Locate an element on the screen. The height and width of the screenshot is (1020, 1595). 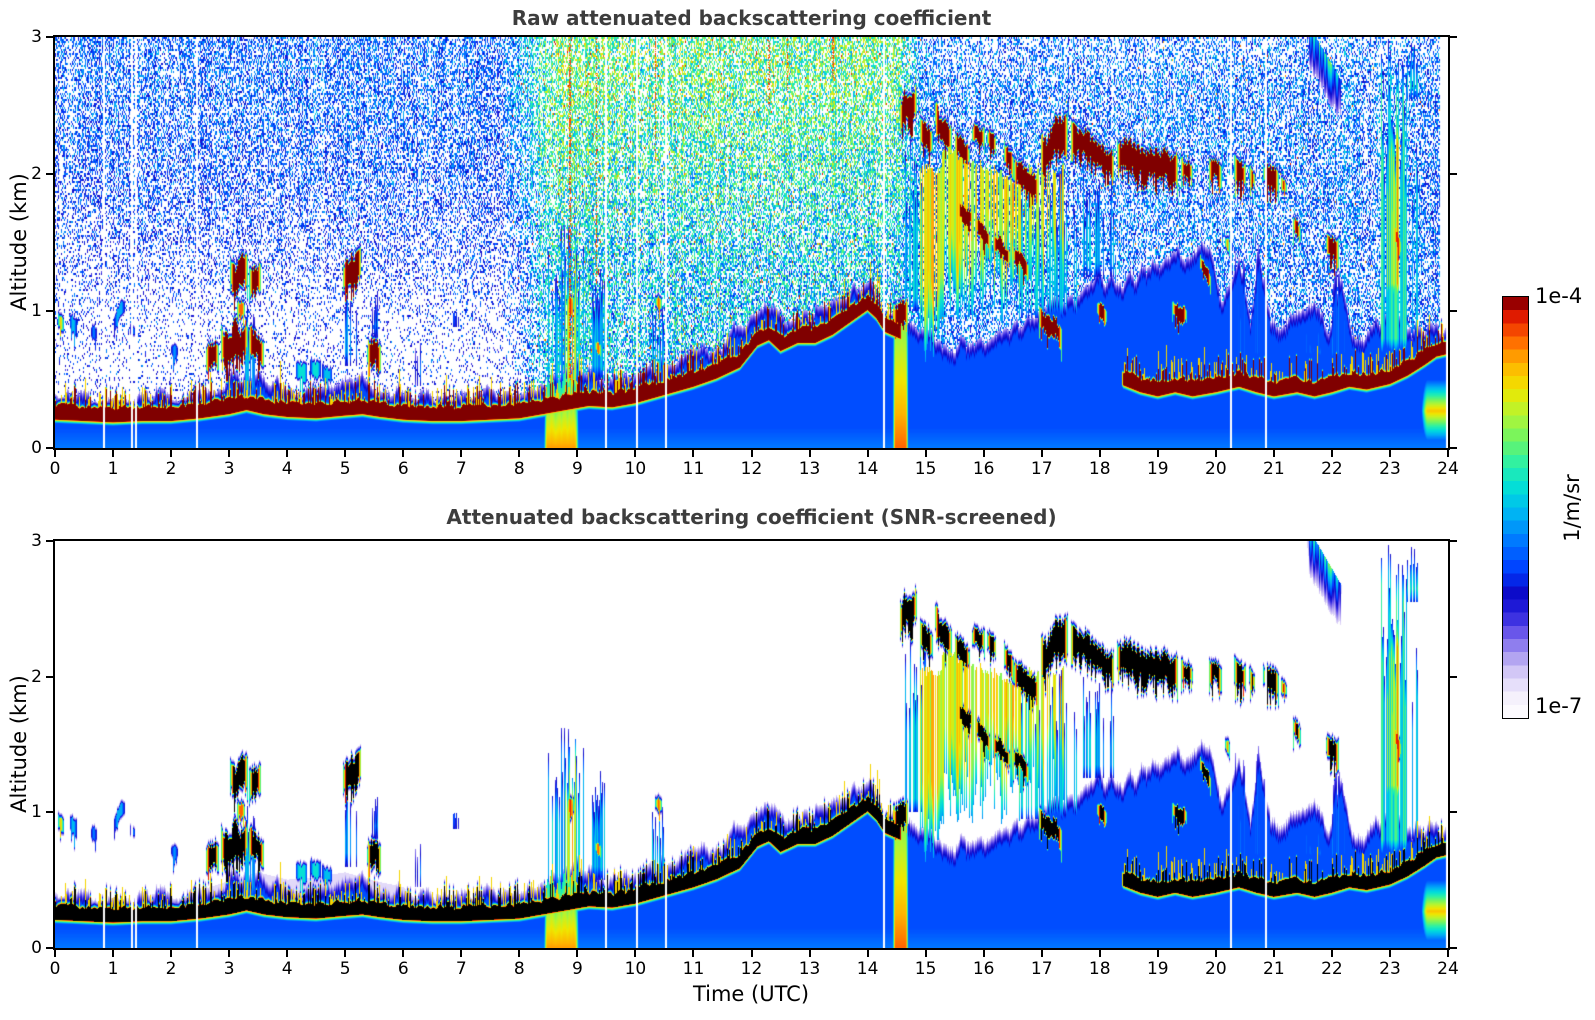
x-tick-label: 4 is located at coordinates (287, 969).